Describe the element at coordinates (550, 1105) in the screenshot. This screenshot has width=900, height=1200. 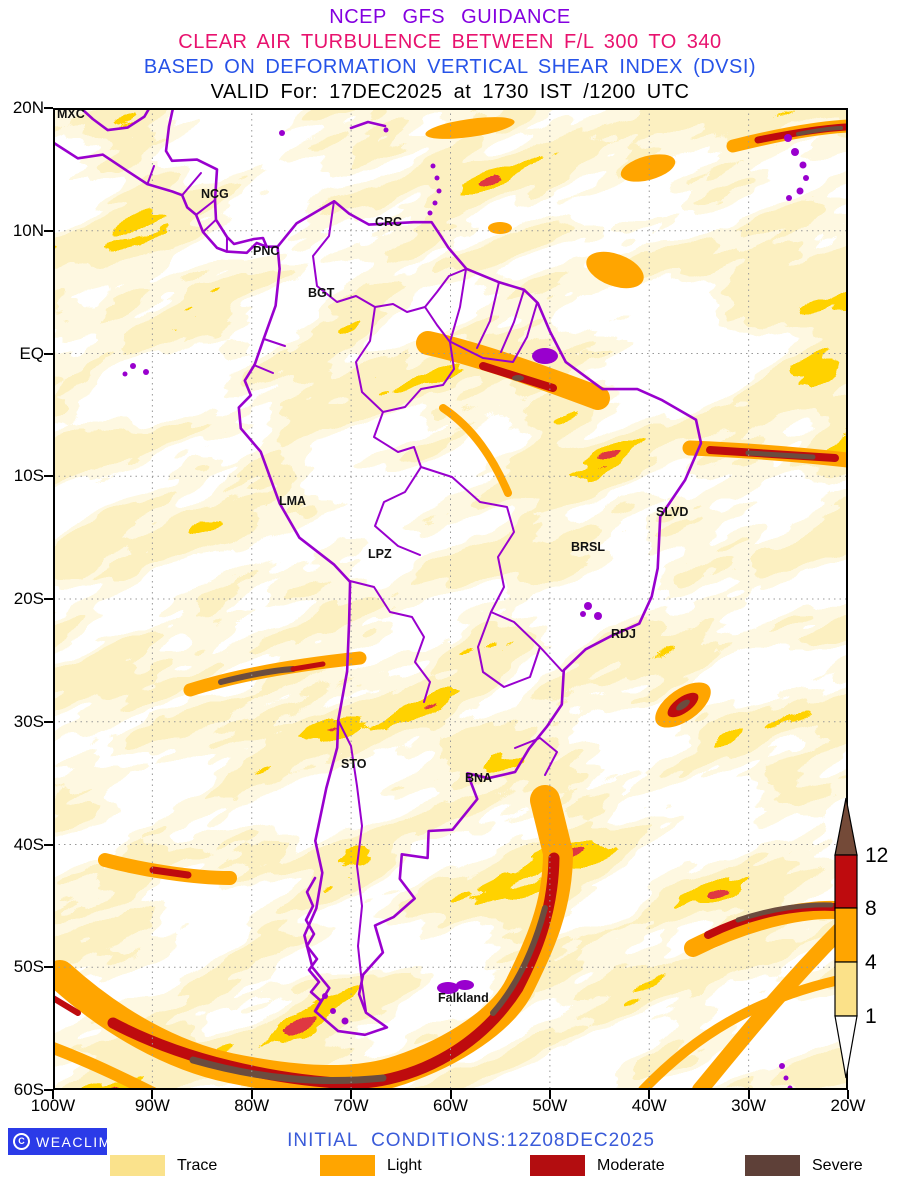
I see `x-axis-label-50w: 50W` at that location.